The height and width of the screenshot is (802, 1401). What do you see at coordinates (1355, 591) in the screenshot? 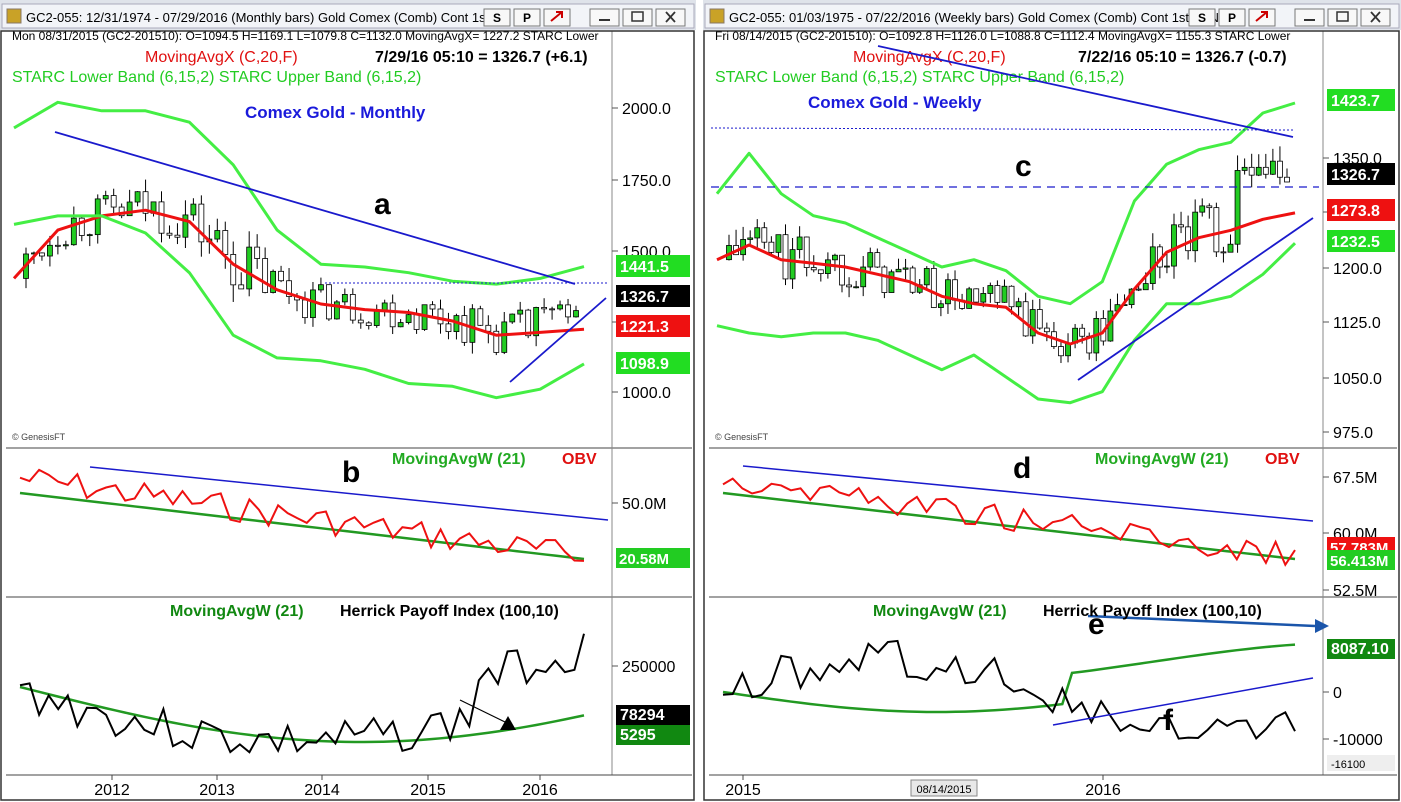
I see `obv-tick-label: 52.5M` at bounding box center [1355, 591].